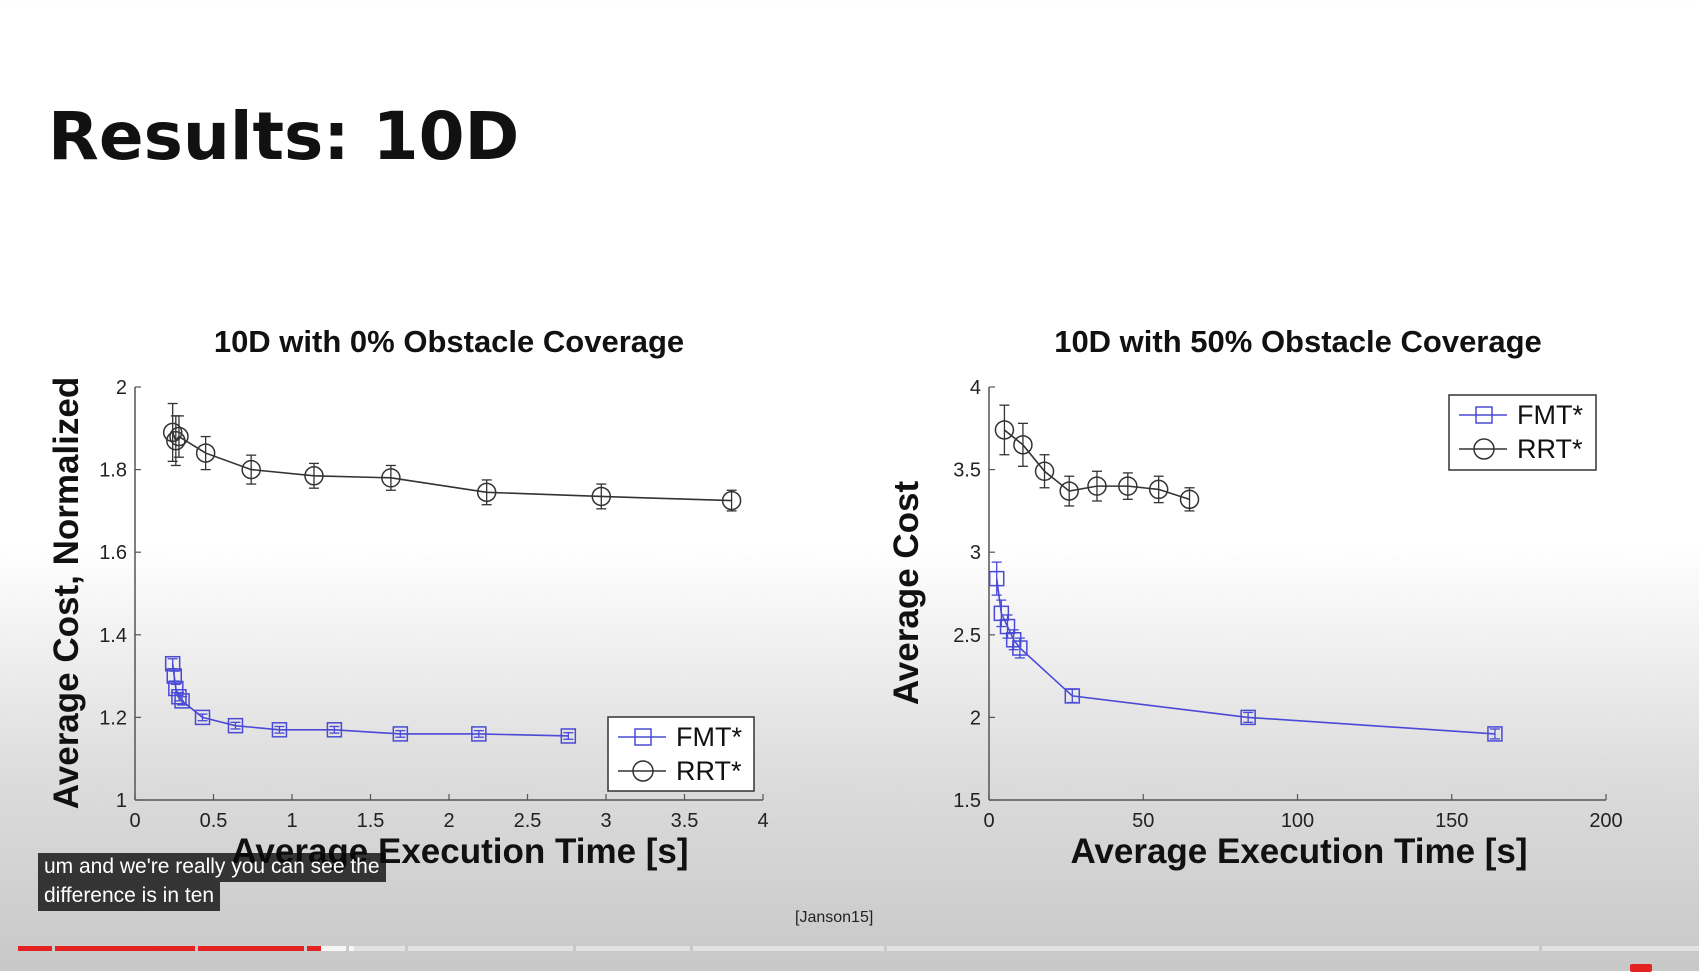 The width and height of the screenshot is (1699, 972). What do you see at coordinates (967, 636) in the screenshot?
I see `y-tick-label: 2.5` at bounding box center [967, 636].